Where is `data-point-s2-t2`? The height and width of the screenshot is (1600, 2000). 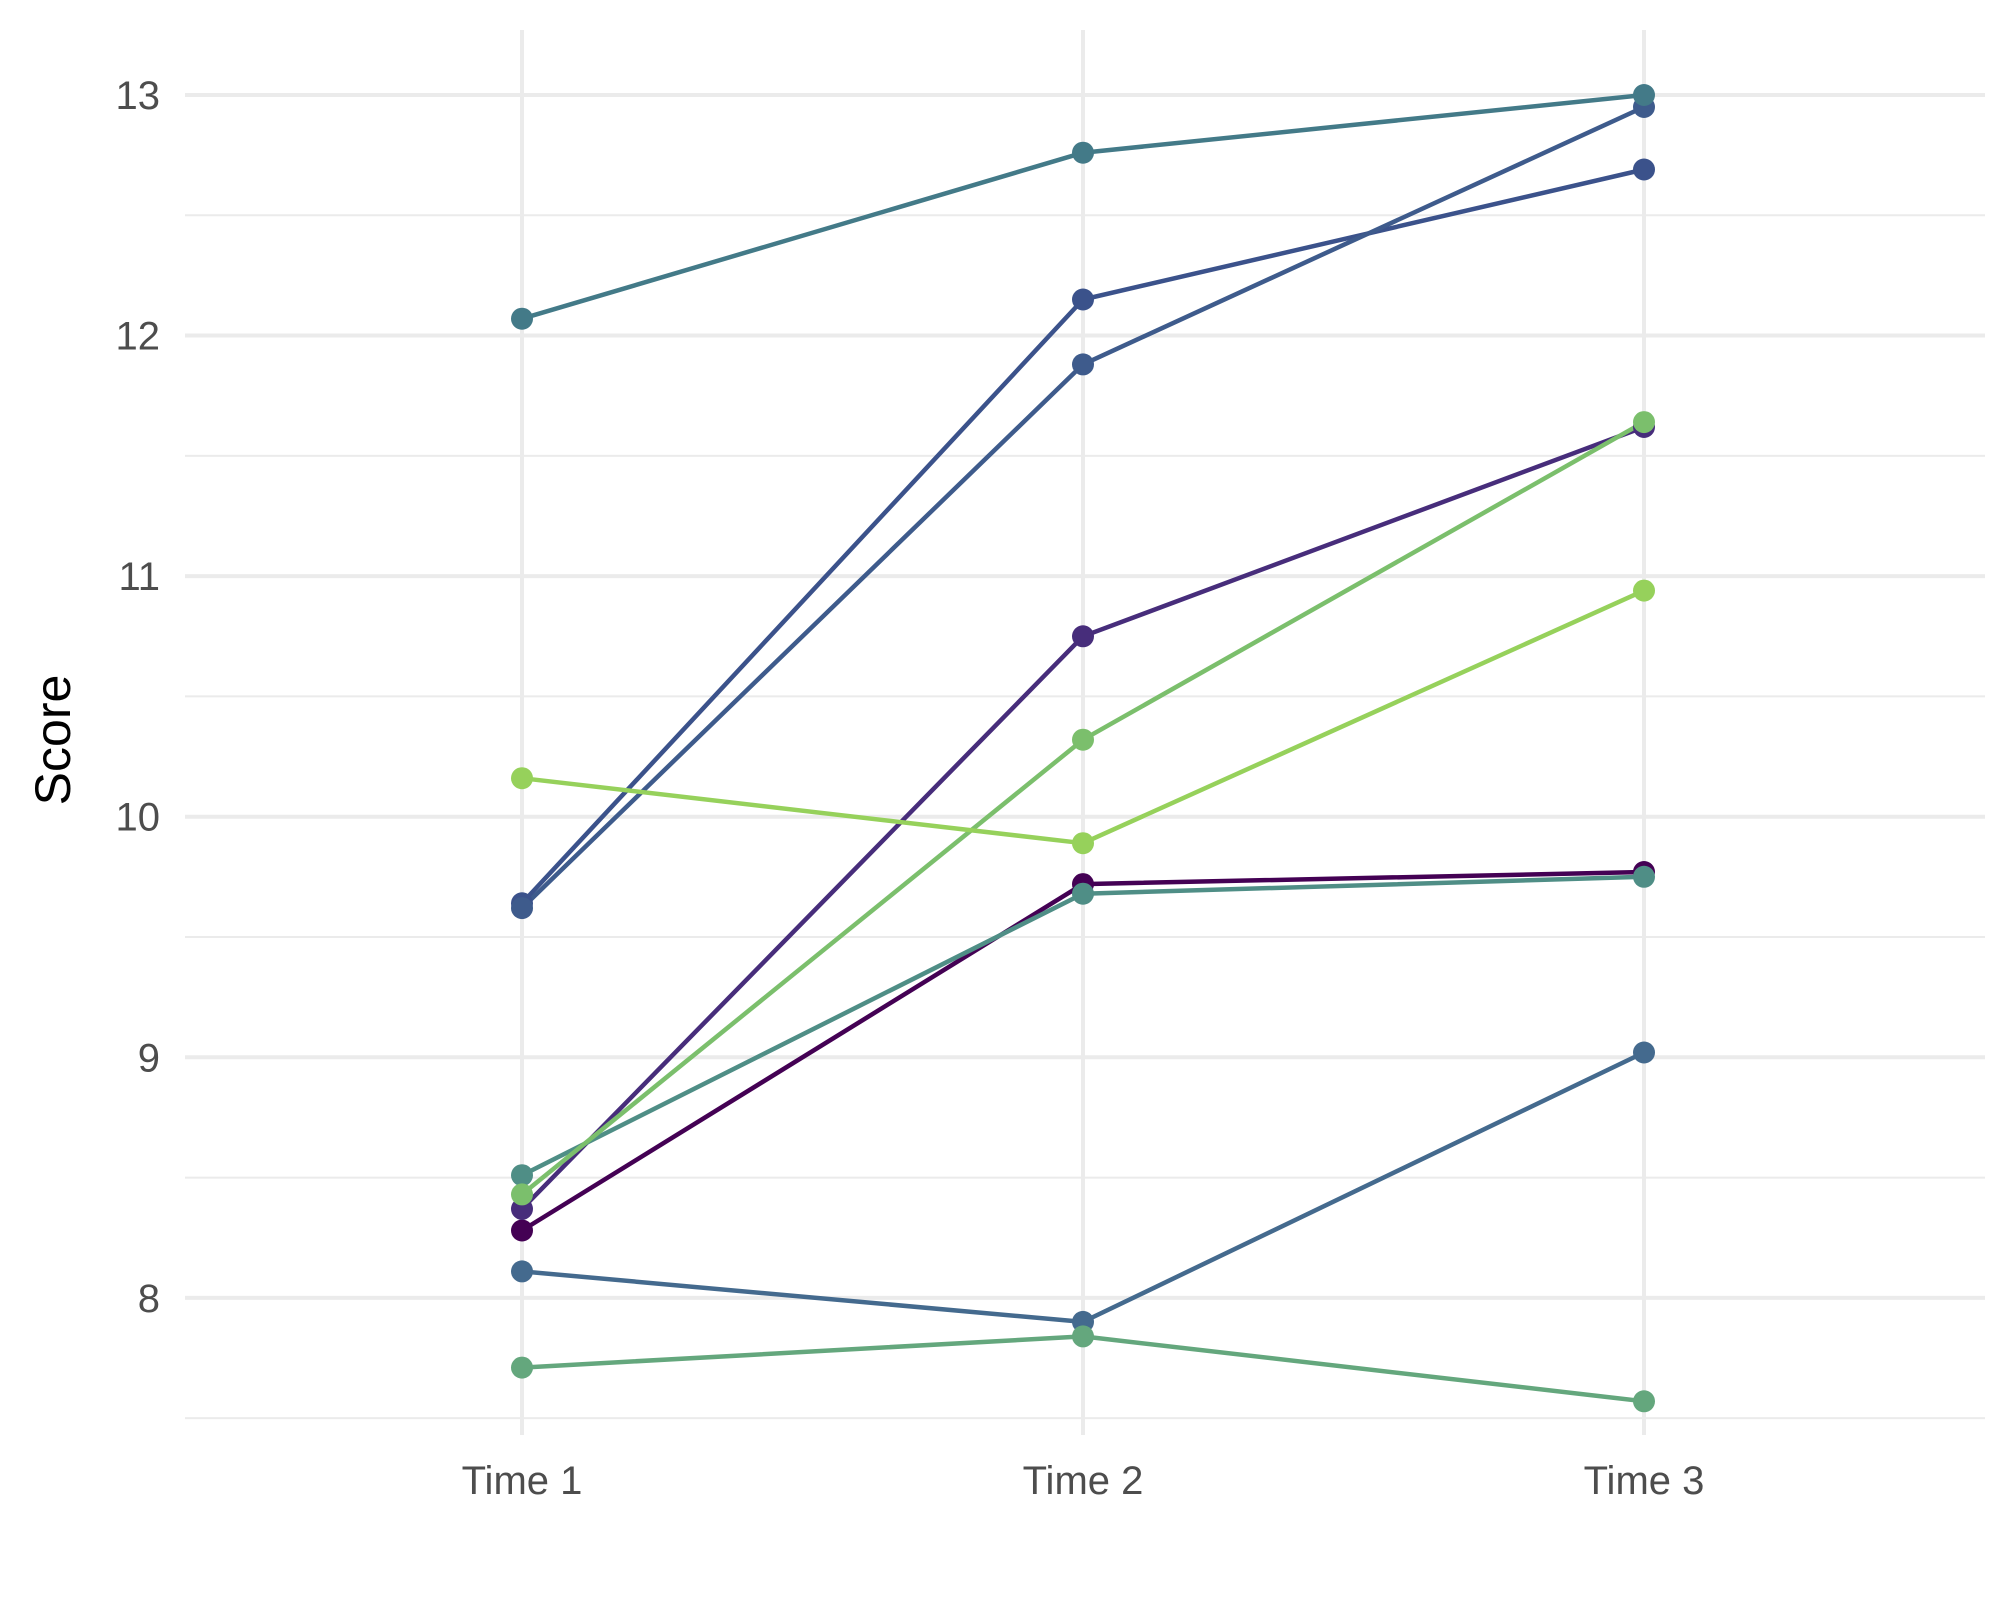
data-point-s2-t2 is located at coordinates (1083, 636).